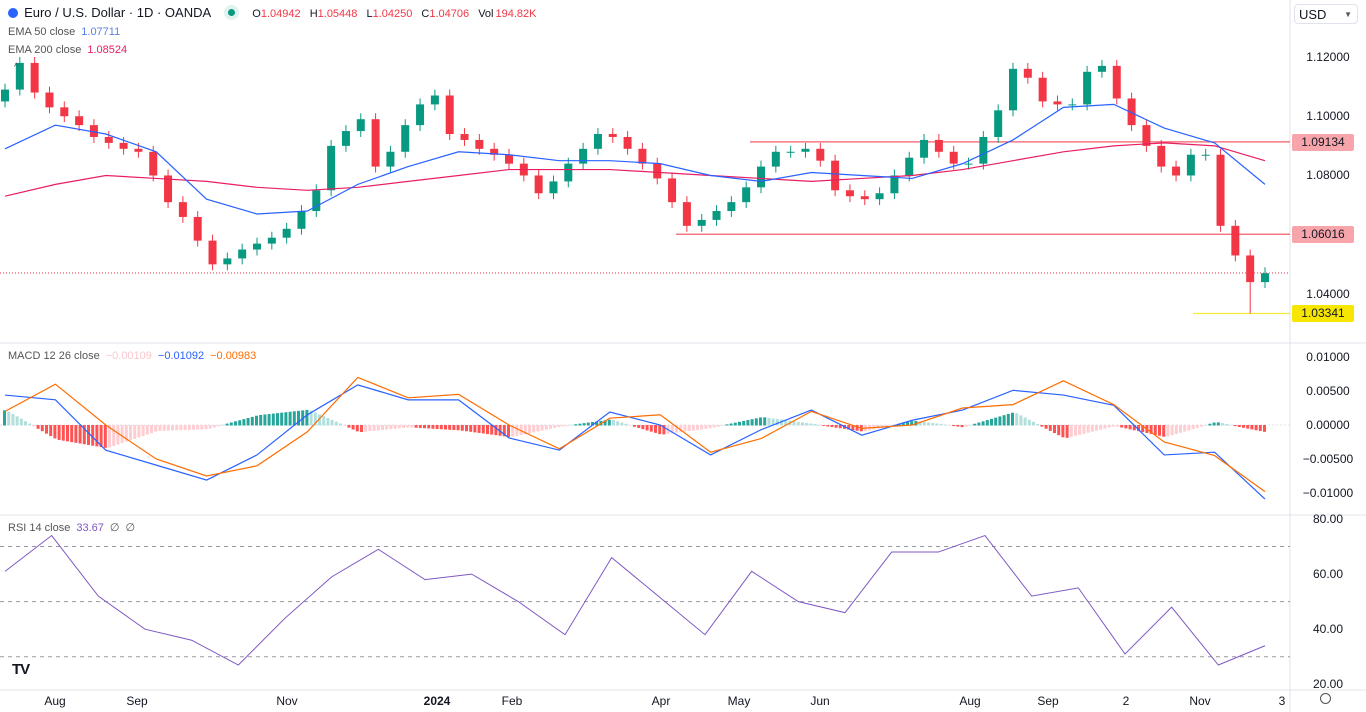  Describe the element at coordinates (74, 527) in the screenshot. I see `rsi-legend: RSI 14 close 33.67 ∅ ∅` at that location.